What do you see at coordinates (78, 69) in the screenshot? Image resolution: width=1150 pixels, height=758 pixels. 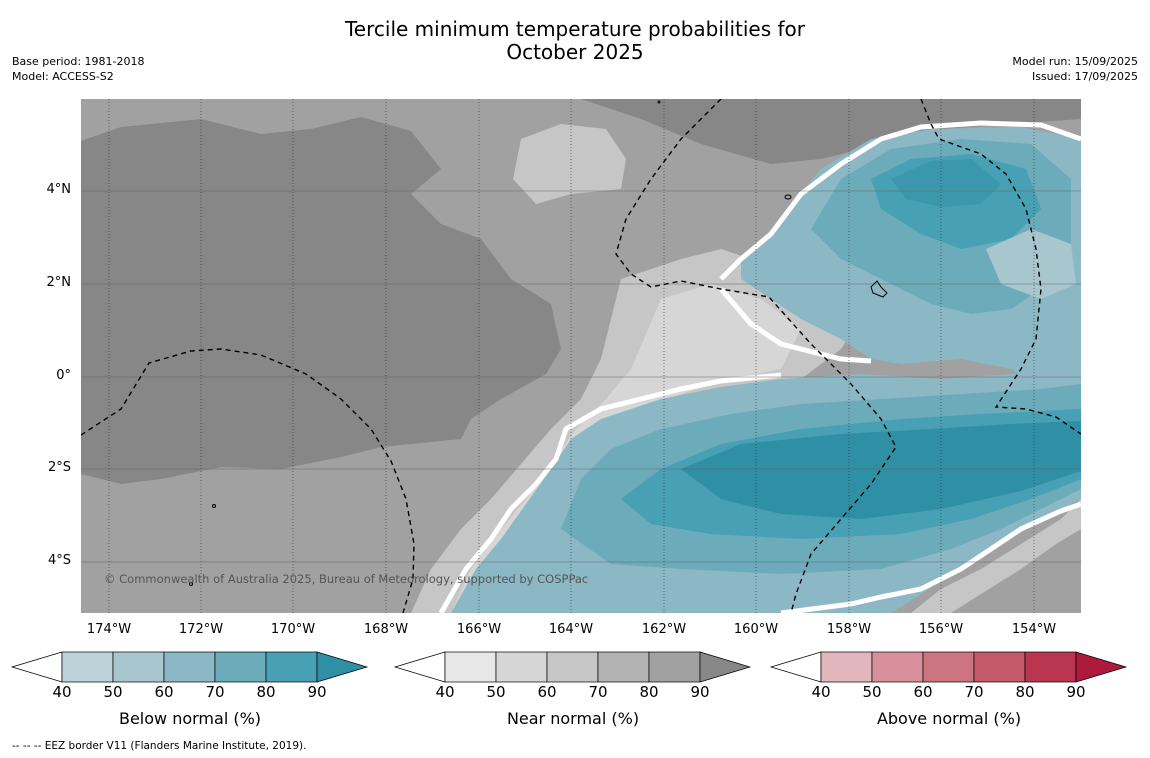 I see `meta-left: Base period: 1981-2018 Model: ACCESS-S2` at bounding box center [78, 69].